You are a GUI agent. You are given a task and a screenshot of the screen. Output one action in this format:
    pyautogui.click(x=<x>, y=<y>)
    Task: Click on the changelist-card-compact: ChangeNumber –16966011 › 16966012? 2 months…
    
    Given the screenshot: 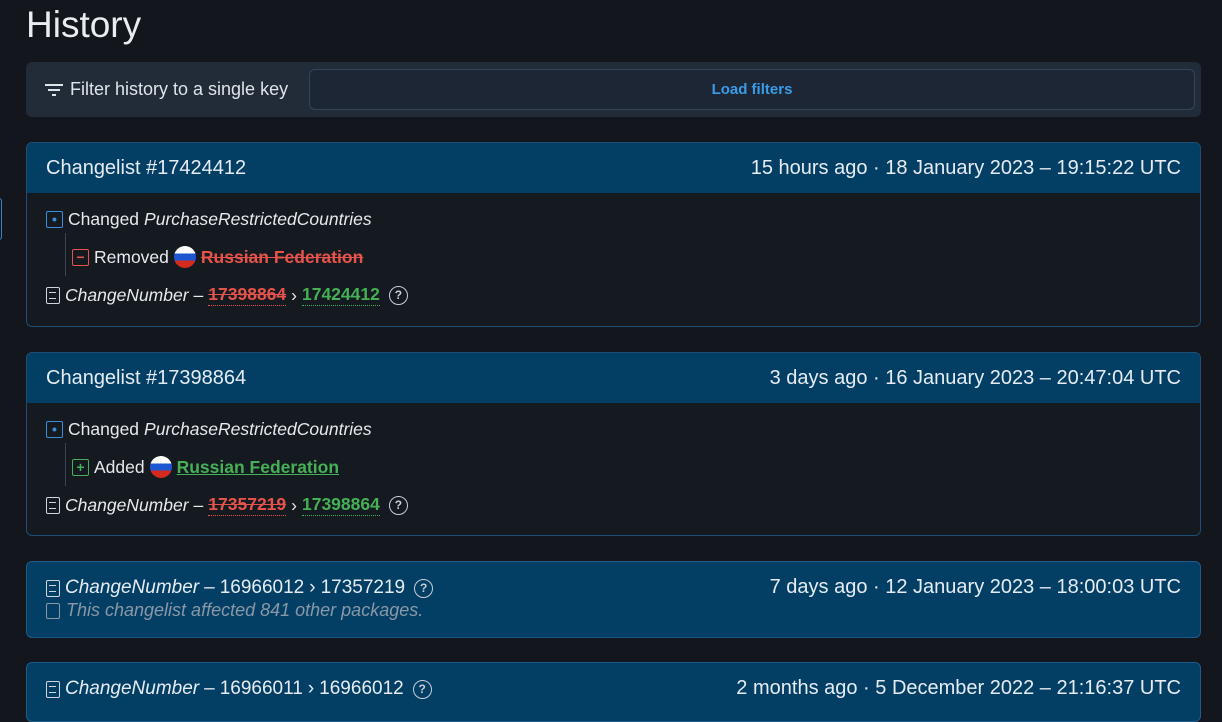 What is the action you would take?
    pyautogui.click(x=613, y=692)
    